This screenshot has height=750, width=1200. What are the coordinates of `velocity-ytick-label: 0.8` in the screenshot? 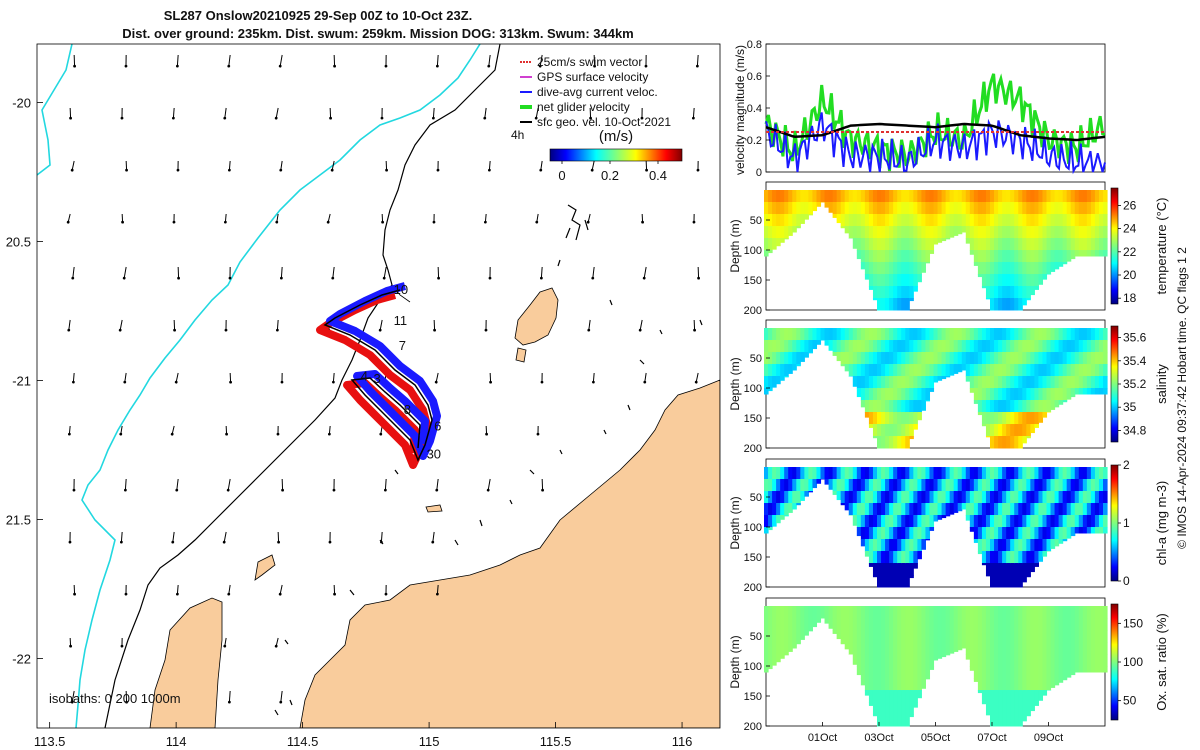 It's located at (754, 45).